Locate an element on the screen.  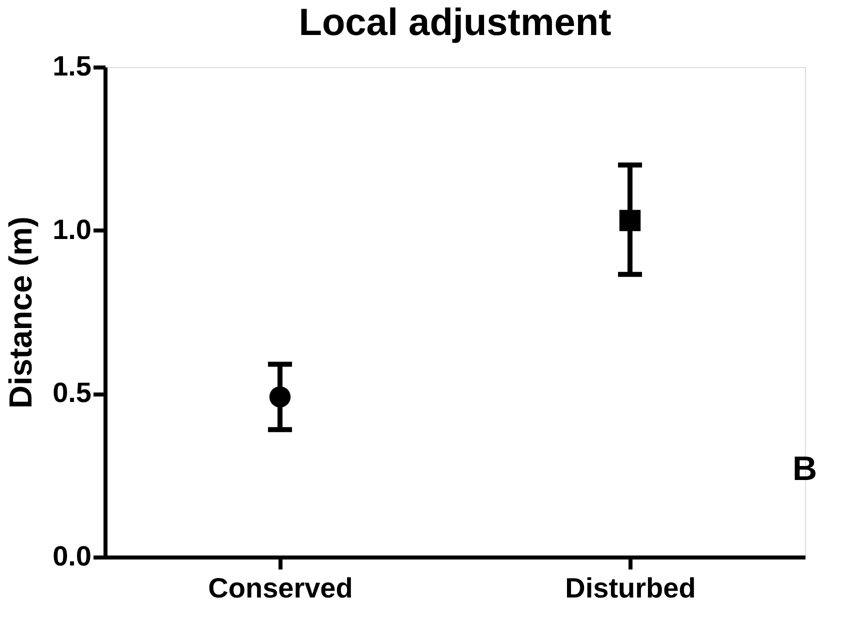
y-axis-title: Distance (m) is located at coordinates (20, 312).